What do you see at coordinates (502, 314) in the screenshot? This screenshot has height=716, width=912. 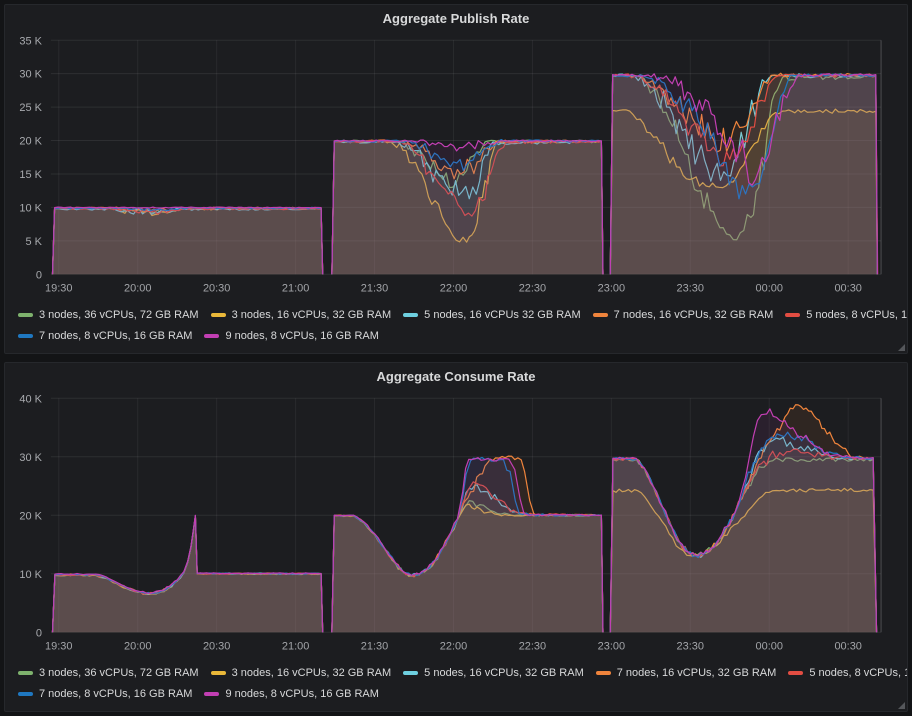 I see `legend-label: 5 nodes, 16 vCPUs 32 GB RAM` at bounding box center [502, 314].